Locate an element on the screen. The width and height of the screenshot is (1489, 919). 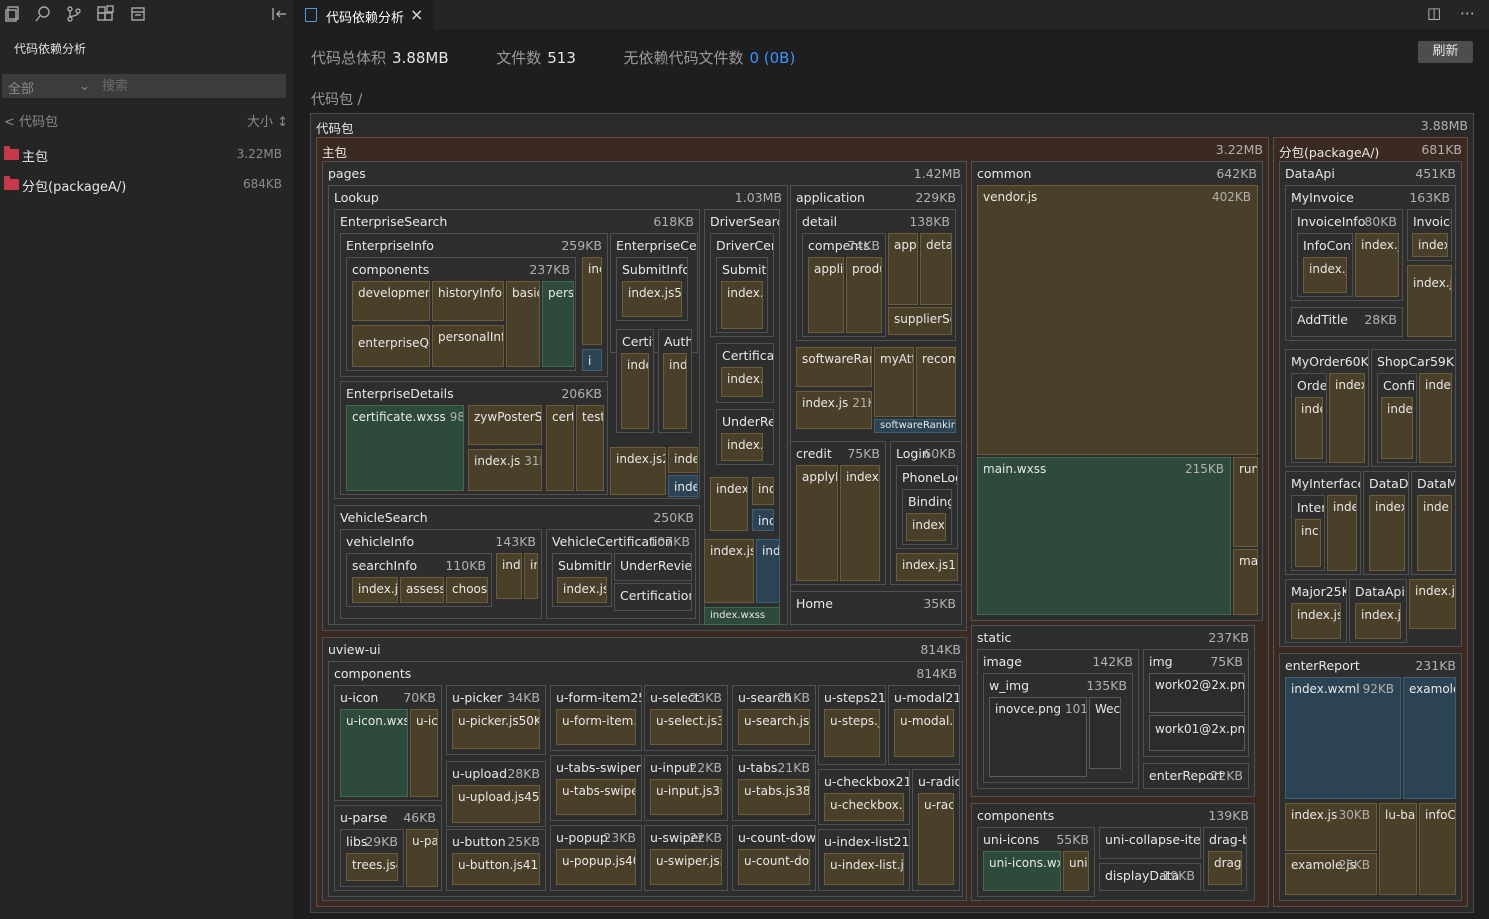
treemap-file: produ is located at coordinates (864, 295).